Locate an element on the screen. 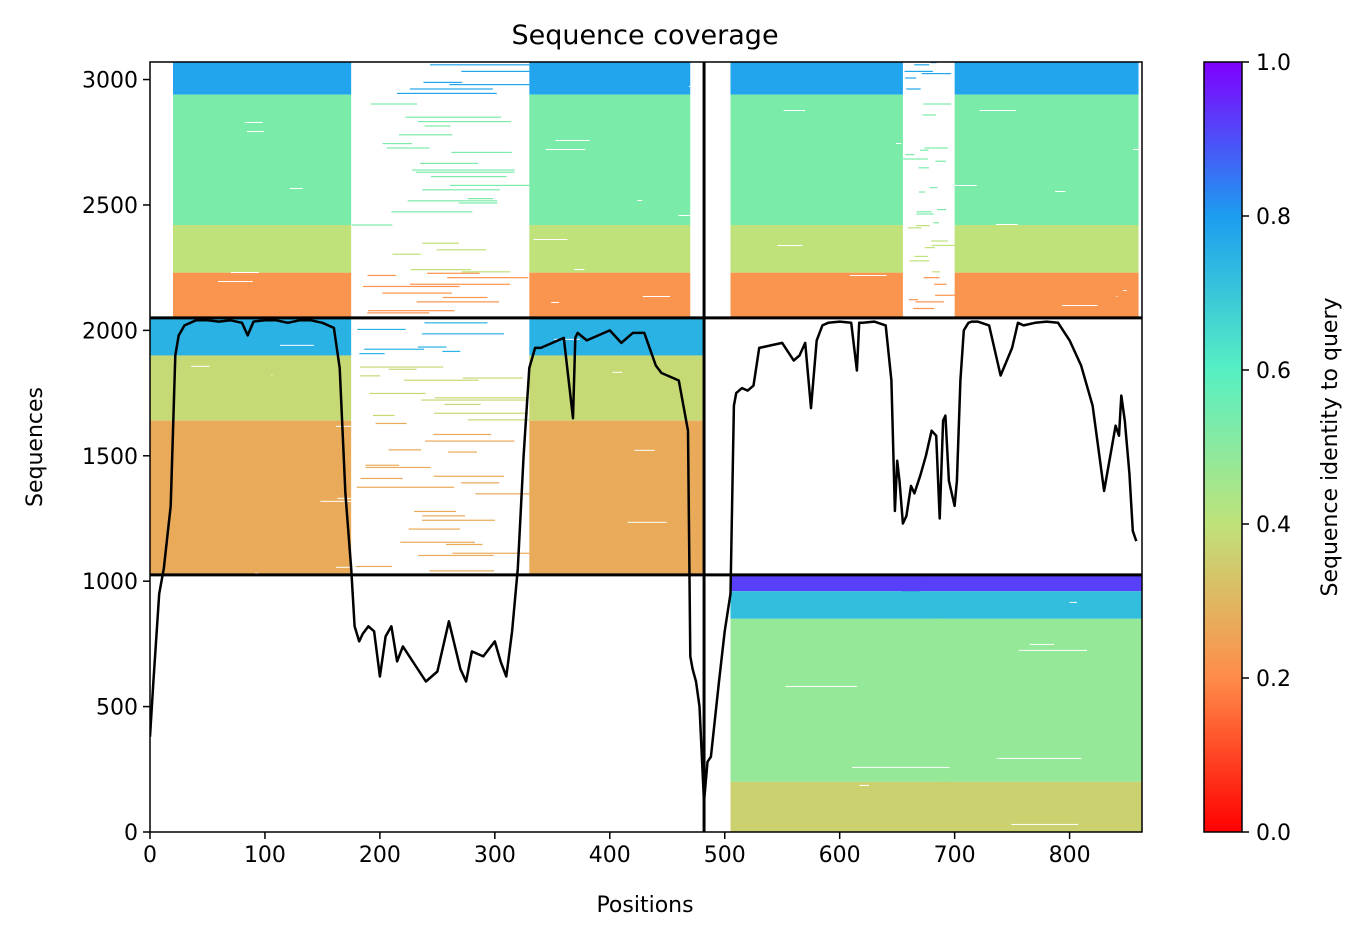 This screenshot has width=1364, height=944. x-axis: 0 100 200 300 400 500 600 700 800 is located at coordinates (617, 850).